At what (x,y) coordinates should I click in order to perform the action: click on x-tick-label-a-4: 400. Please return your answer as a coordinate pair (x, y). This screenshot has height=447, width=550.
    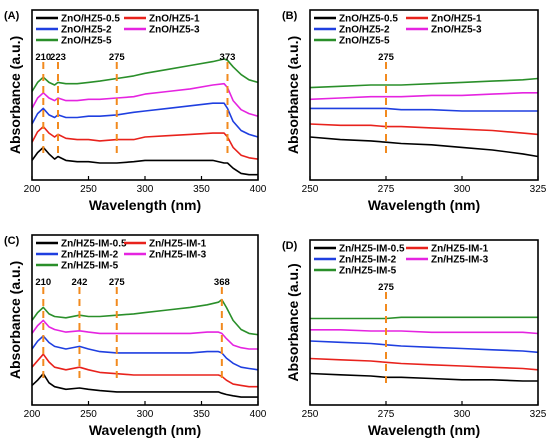
    Looking at the image, I should click on (258, 189).